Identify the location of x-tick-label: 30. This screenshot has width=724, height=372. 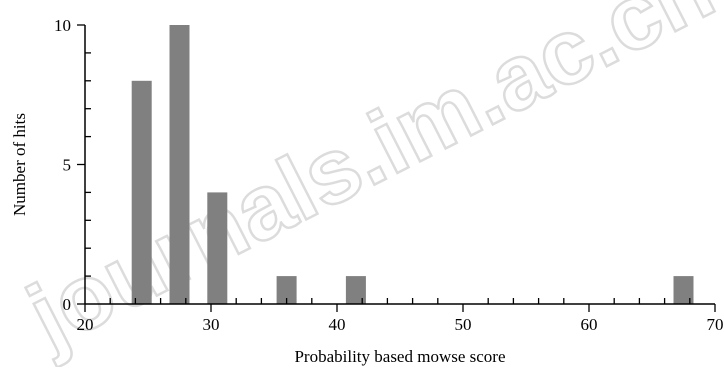
(211, 324).